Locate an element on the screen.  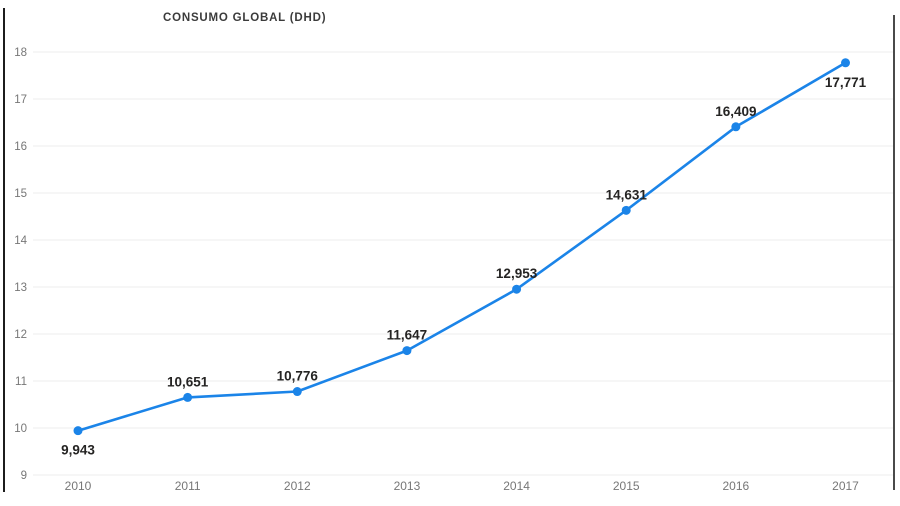
x-axis-tick-label: 2014 is located at coordinates (516, 486).